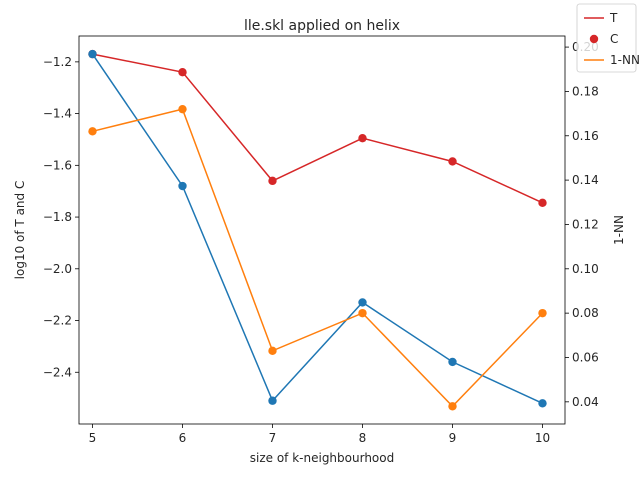  Describe the element at coordinates (93, 438) in the screenshot. I see `x-tick-label: 5` at that location.